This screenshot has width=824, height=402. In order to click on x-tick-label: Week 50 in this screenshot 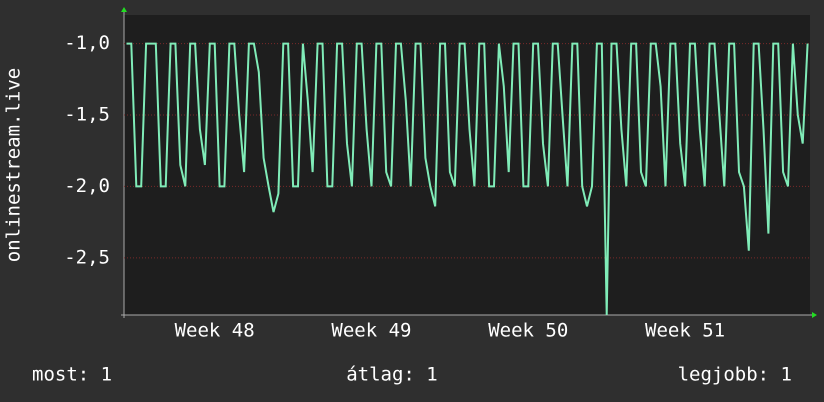, I will do `click(528, 331)`.